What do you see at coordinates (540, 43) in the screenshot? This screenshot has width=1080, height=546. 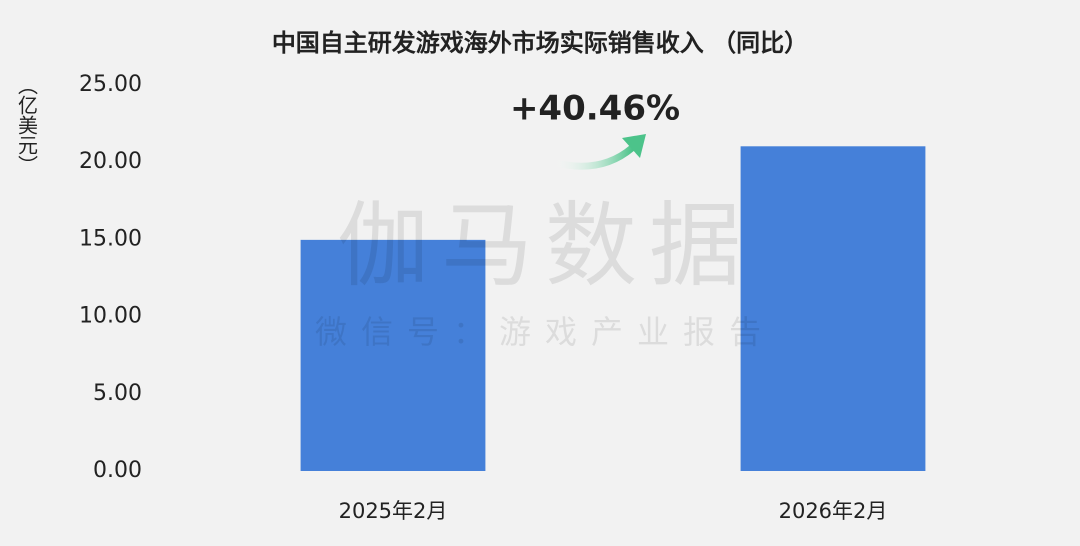 I see `chart-title: 中国自主研发游戏海外市场实际销售收入 （同比）` at bounding box center [540, 43].